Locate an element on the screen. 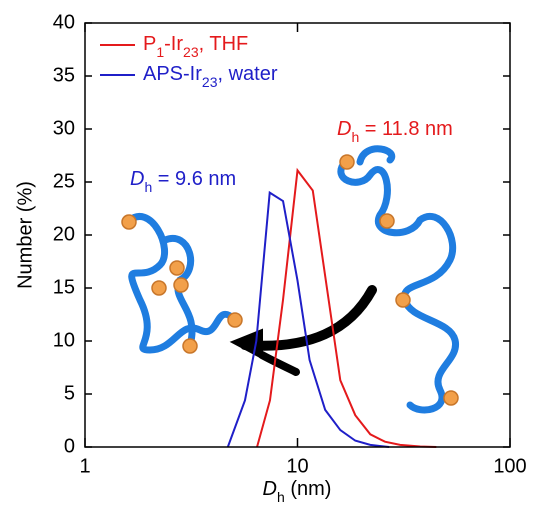 The image size is (533, 511). legend-label: P1-Ir23, THF is located at coordinates (195, 46).